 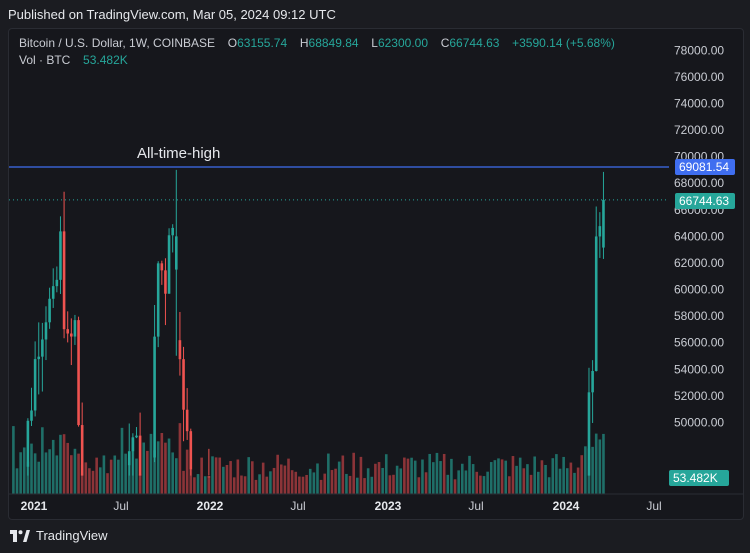 What do you see at coordinates (699, 369) in the screenshot?
I see `y-tick-label: 54000.00` at bounding box center [699, 369].